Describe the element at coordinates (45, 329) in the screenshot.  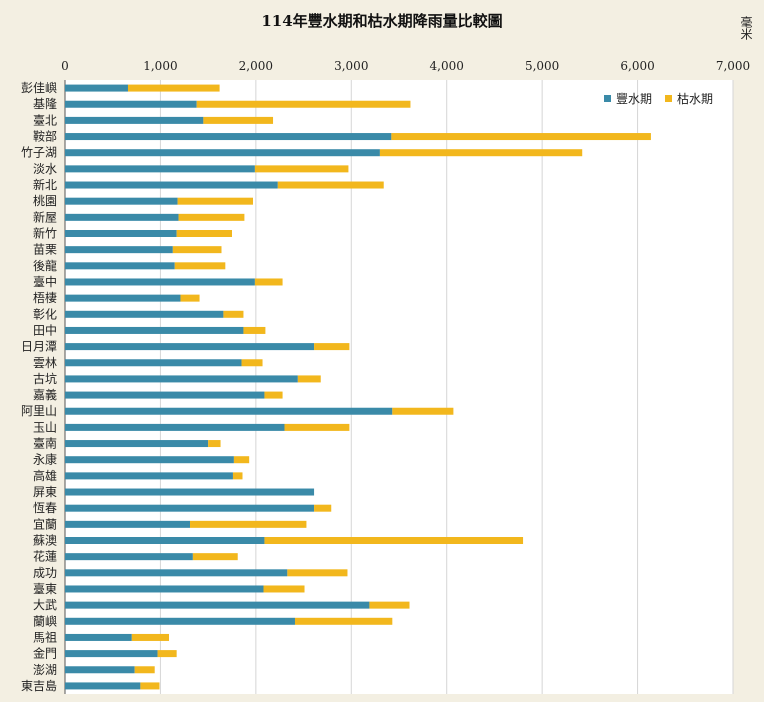
I see `category-label: 田中` at that location.